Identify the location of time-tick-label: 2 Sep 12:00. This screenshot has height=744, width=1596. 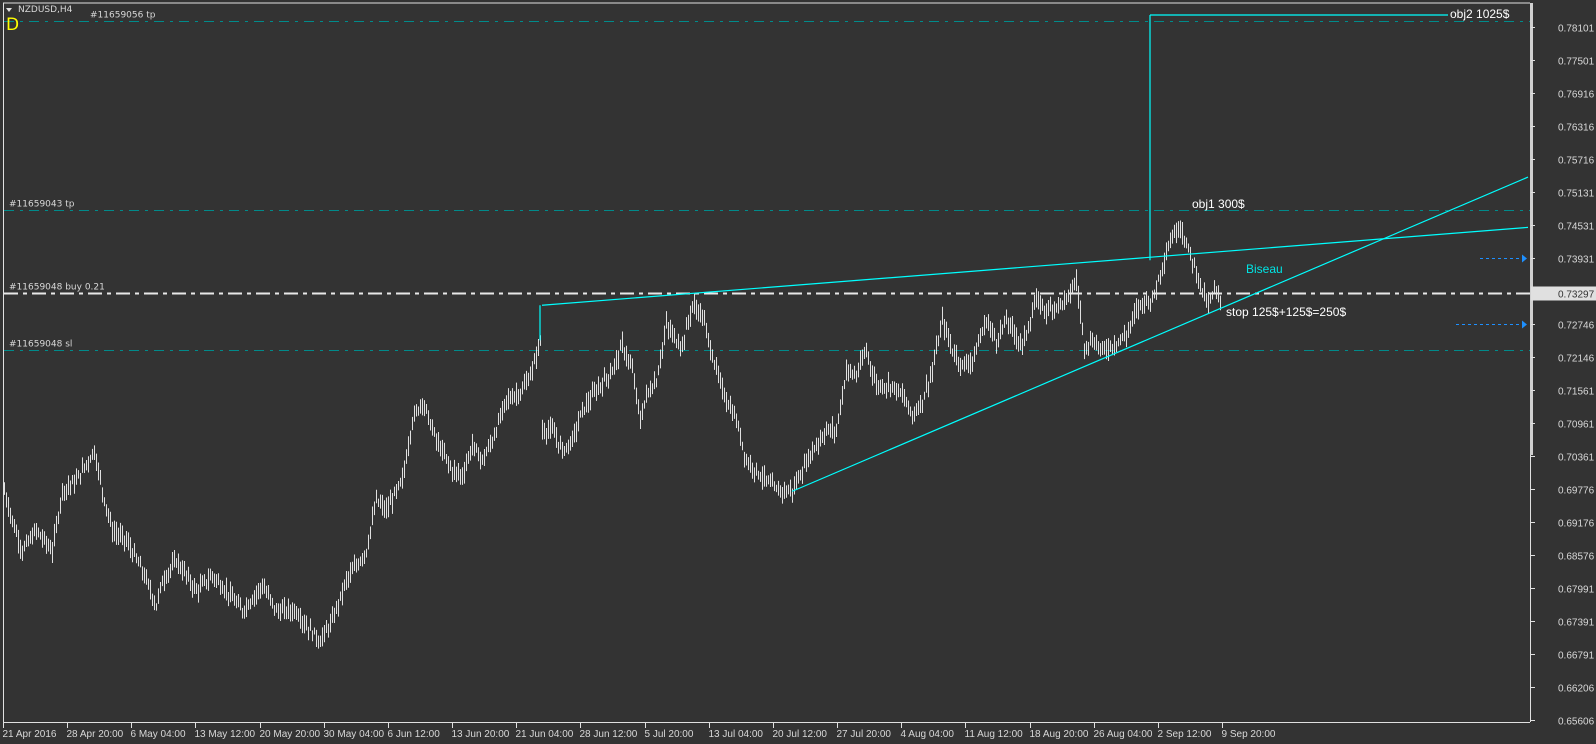
(1185, 734).